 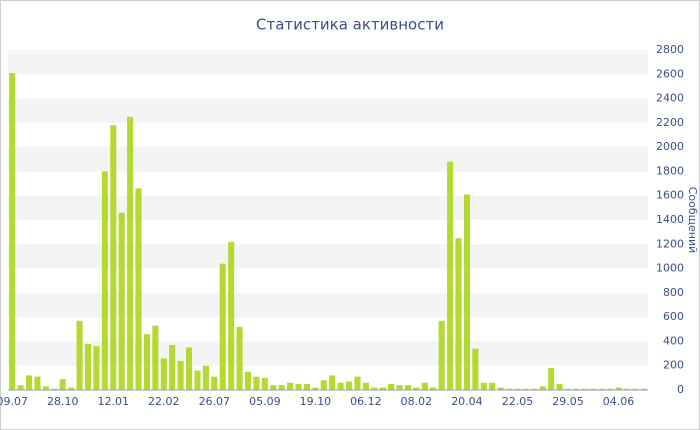 I want to click on x-tick-label: 22.05, so click(x=518, y=401).